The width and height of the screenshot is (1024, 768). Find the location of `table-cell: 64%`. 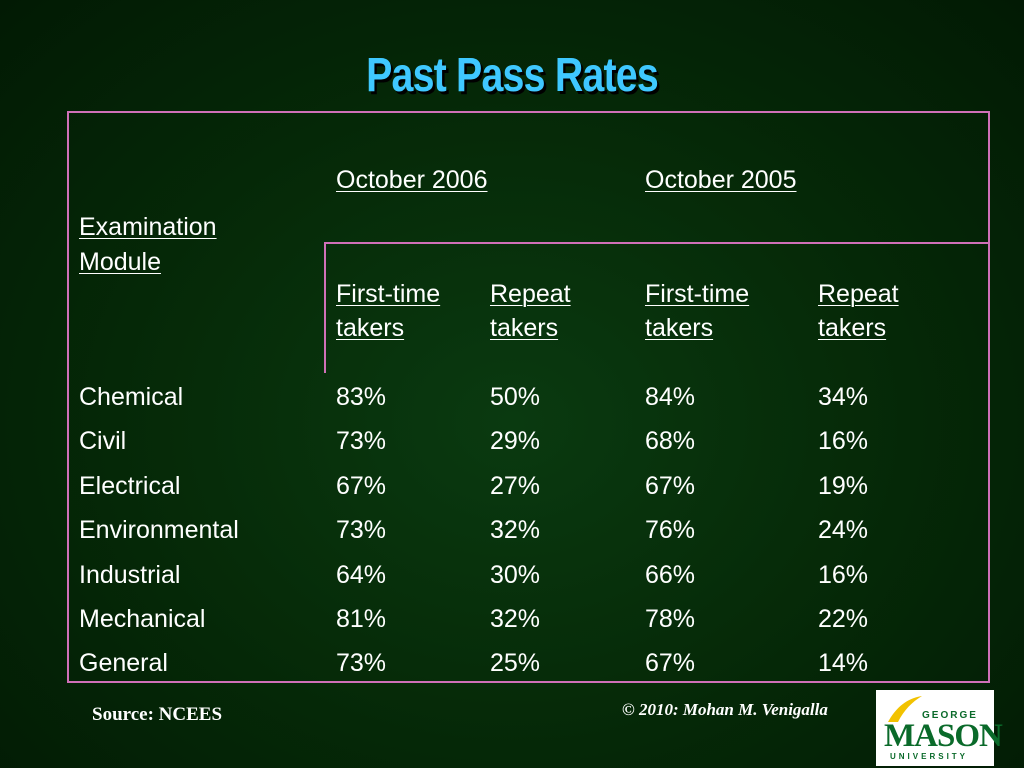

table-cell: 64% is located at coordinates (361, 575).